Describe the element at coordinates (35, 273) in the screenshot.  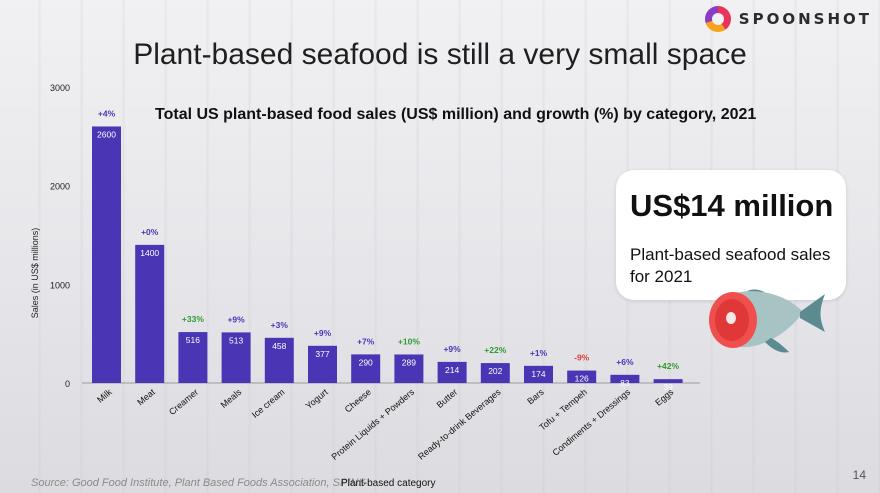
I see `y-axis-title: Sales (in US$ millions)` at that location.